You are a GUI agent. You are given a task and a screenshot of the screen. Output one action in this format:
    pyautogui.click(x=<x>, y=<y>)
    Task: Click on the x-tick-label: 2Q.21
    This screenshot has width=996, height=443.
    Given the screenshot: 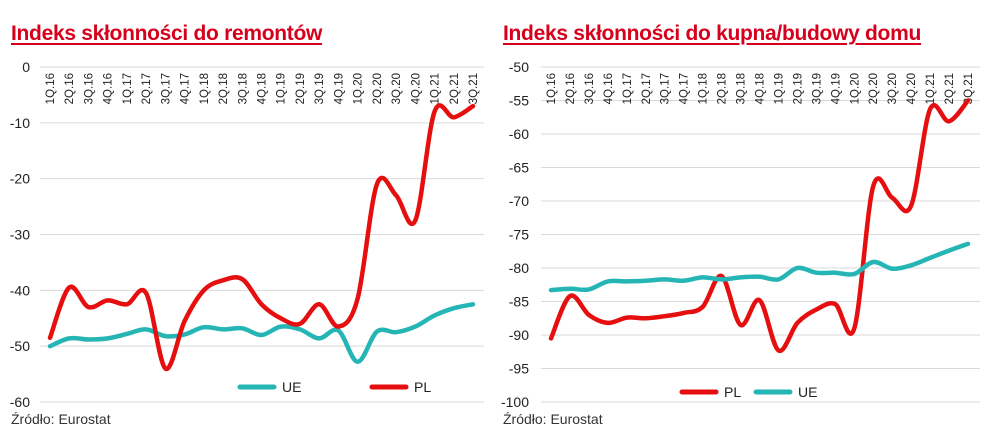 What is the action you would take?
    pyautogui.click(x=950, y=88)
    